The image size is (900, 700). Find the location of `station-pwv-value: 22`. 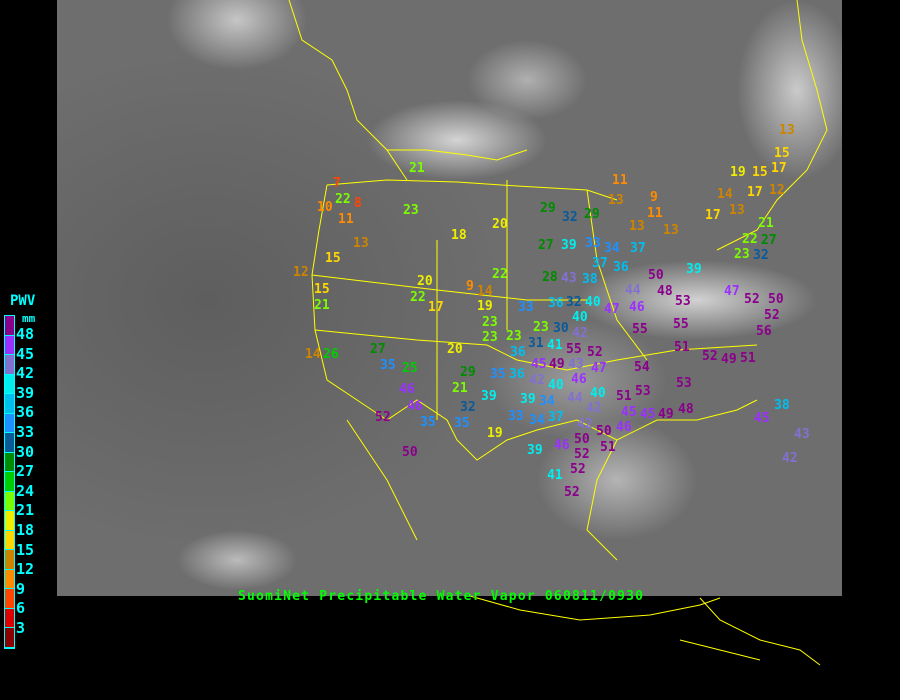

station-pwv-value: 22 is located at coordinates (418, 297).